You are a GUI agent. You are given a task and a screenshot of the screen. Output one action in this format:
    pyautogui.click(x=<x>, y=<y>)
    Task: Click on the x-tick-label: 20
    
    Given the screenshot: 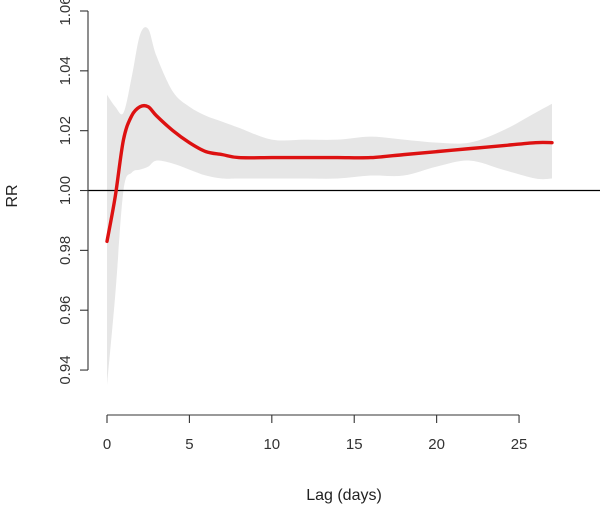 What is the action you would take?
    pyautogui.click(x=436, y=444)
    